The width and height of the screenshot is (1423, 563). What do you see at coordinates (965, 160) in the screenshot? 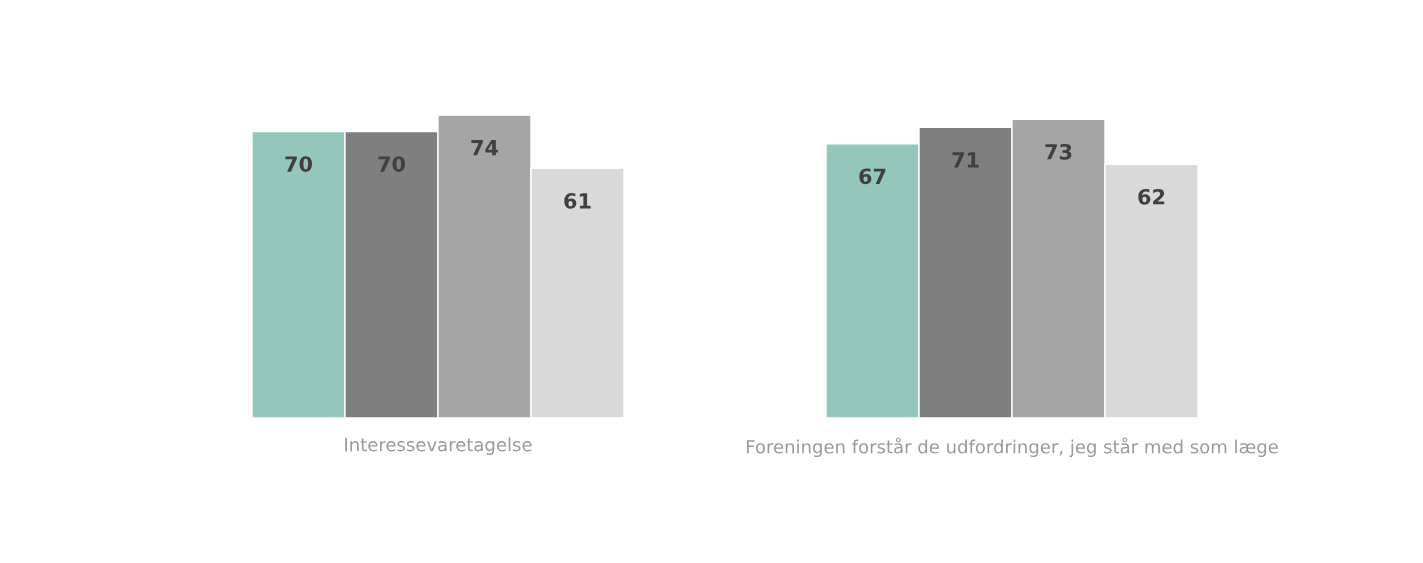
I see `data-label: 71` at bounding box center [965, 160].